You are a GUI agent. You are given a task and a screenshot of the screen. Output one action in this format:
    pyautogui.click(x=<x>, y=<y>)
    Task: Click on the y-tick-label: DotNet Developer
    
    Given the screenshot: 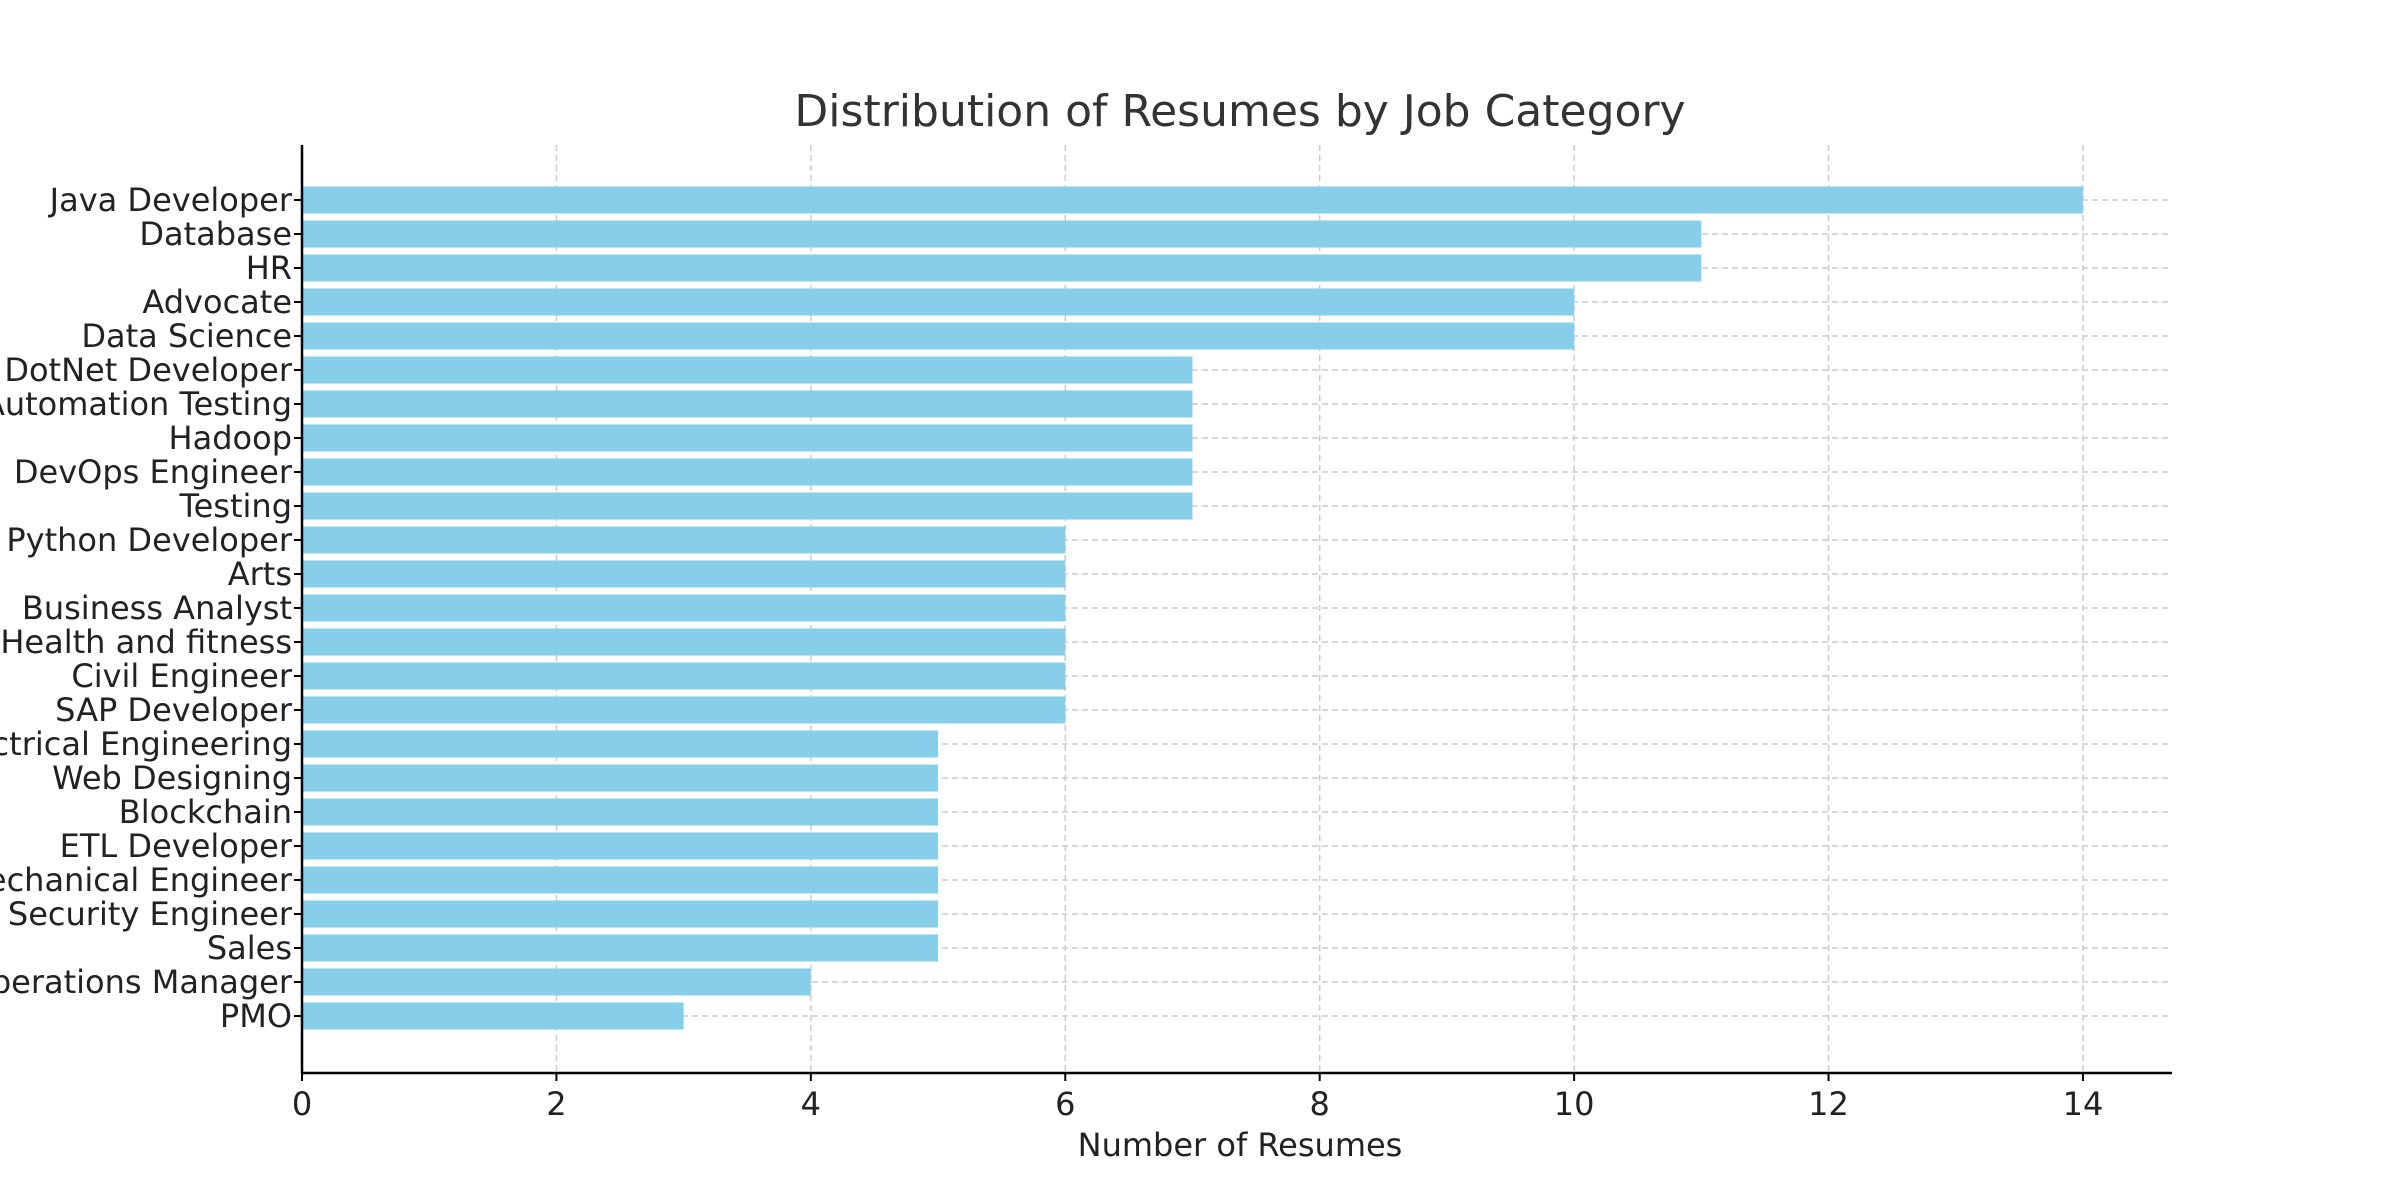 What is the action you would take?
    pyautogui.click(x=148, y=370)
    